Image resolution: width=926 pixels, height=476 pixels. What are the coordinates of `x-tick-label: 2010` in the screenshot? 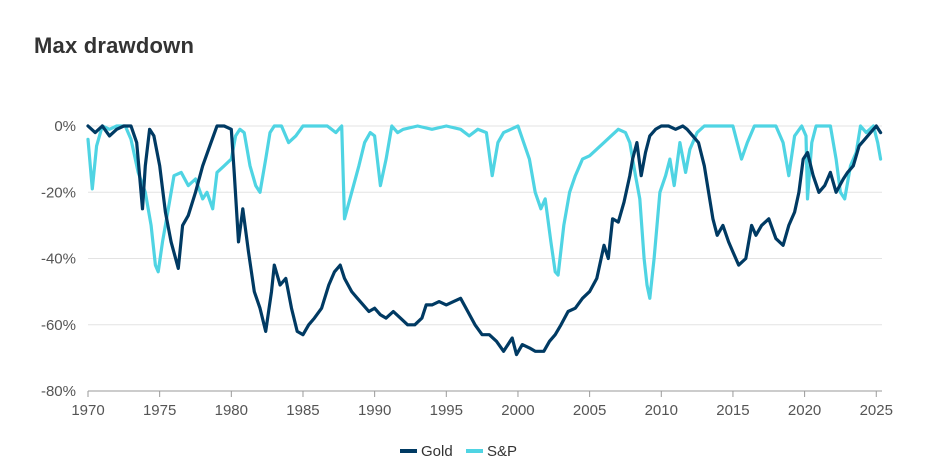 It's located at (661, 410).